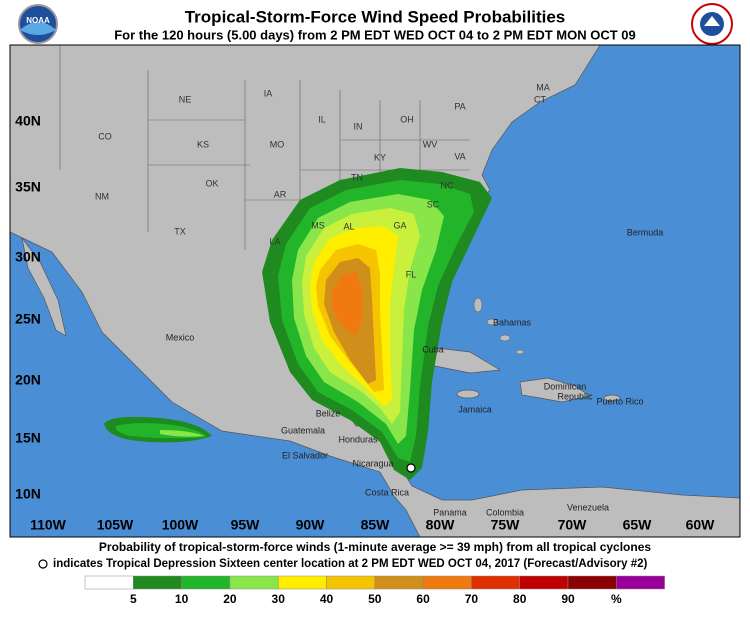  Describe the element at coordinates (28, 257) in the screenshot. I see `lat-label: 30N` at that location.